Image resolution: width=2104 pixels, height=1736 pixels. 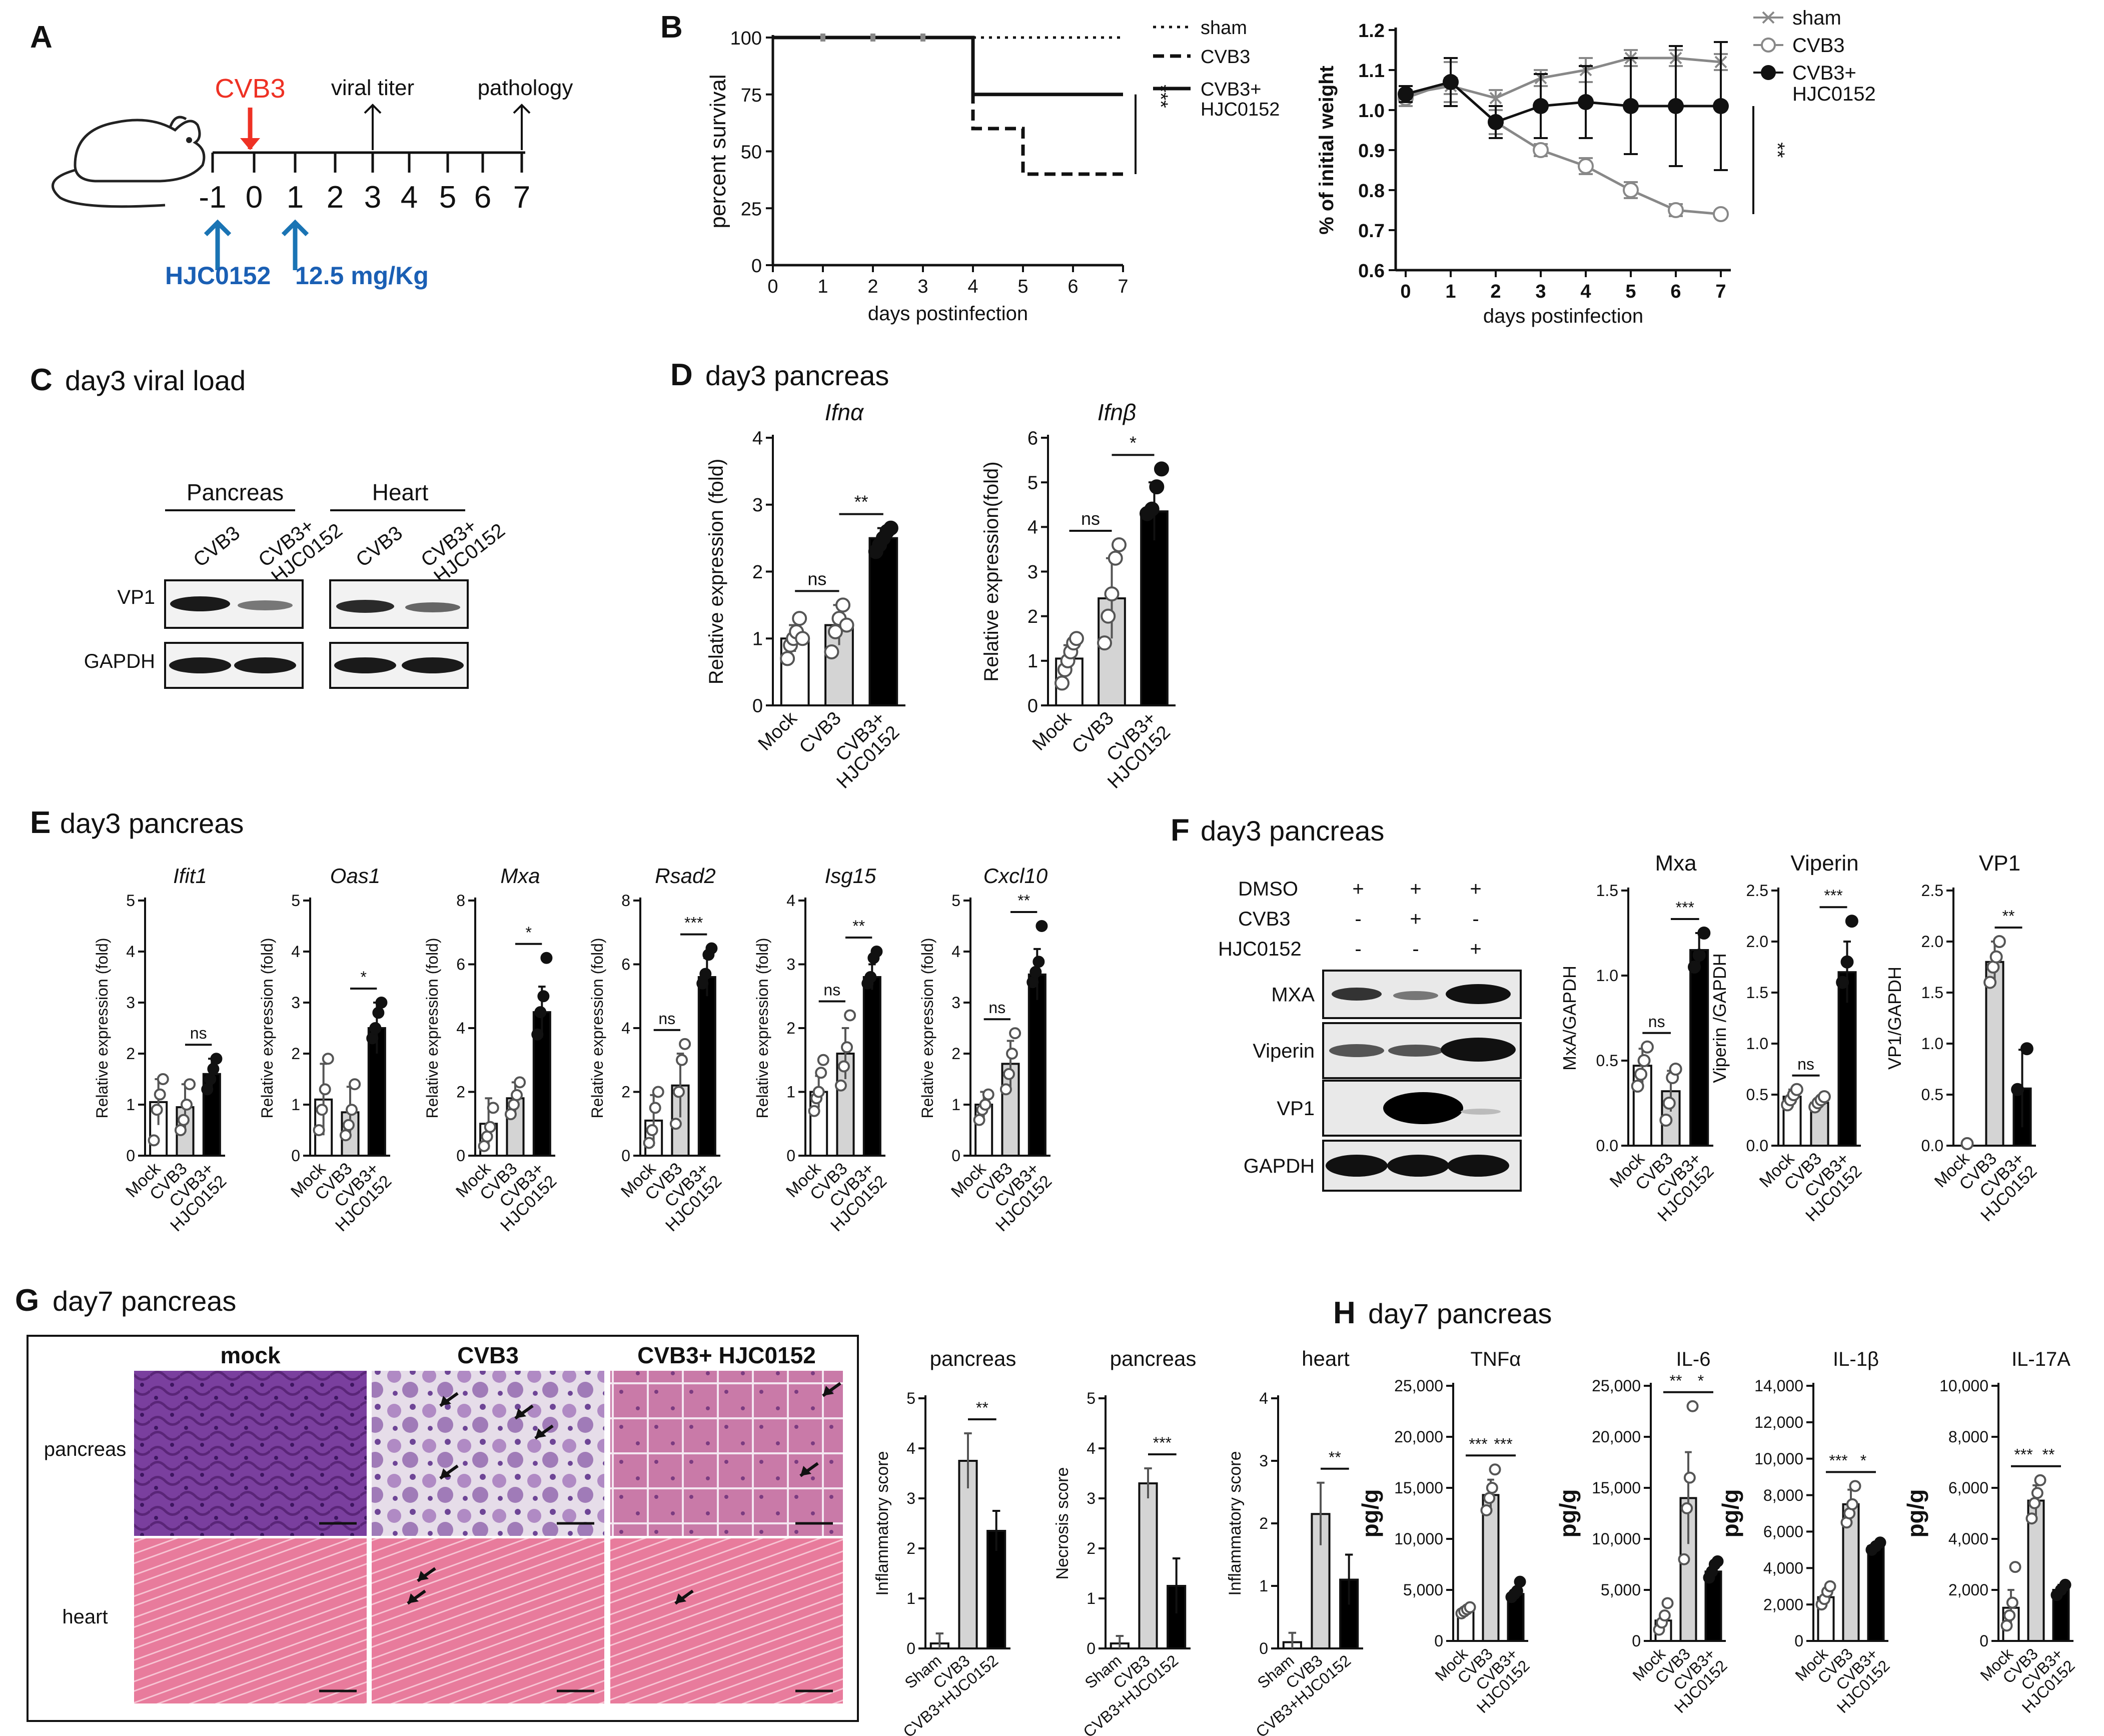 I want to click on row-label: VP1, so click(x=136, y=597).